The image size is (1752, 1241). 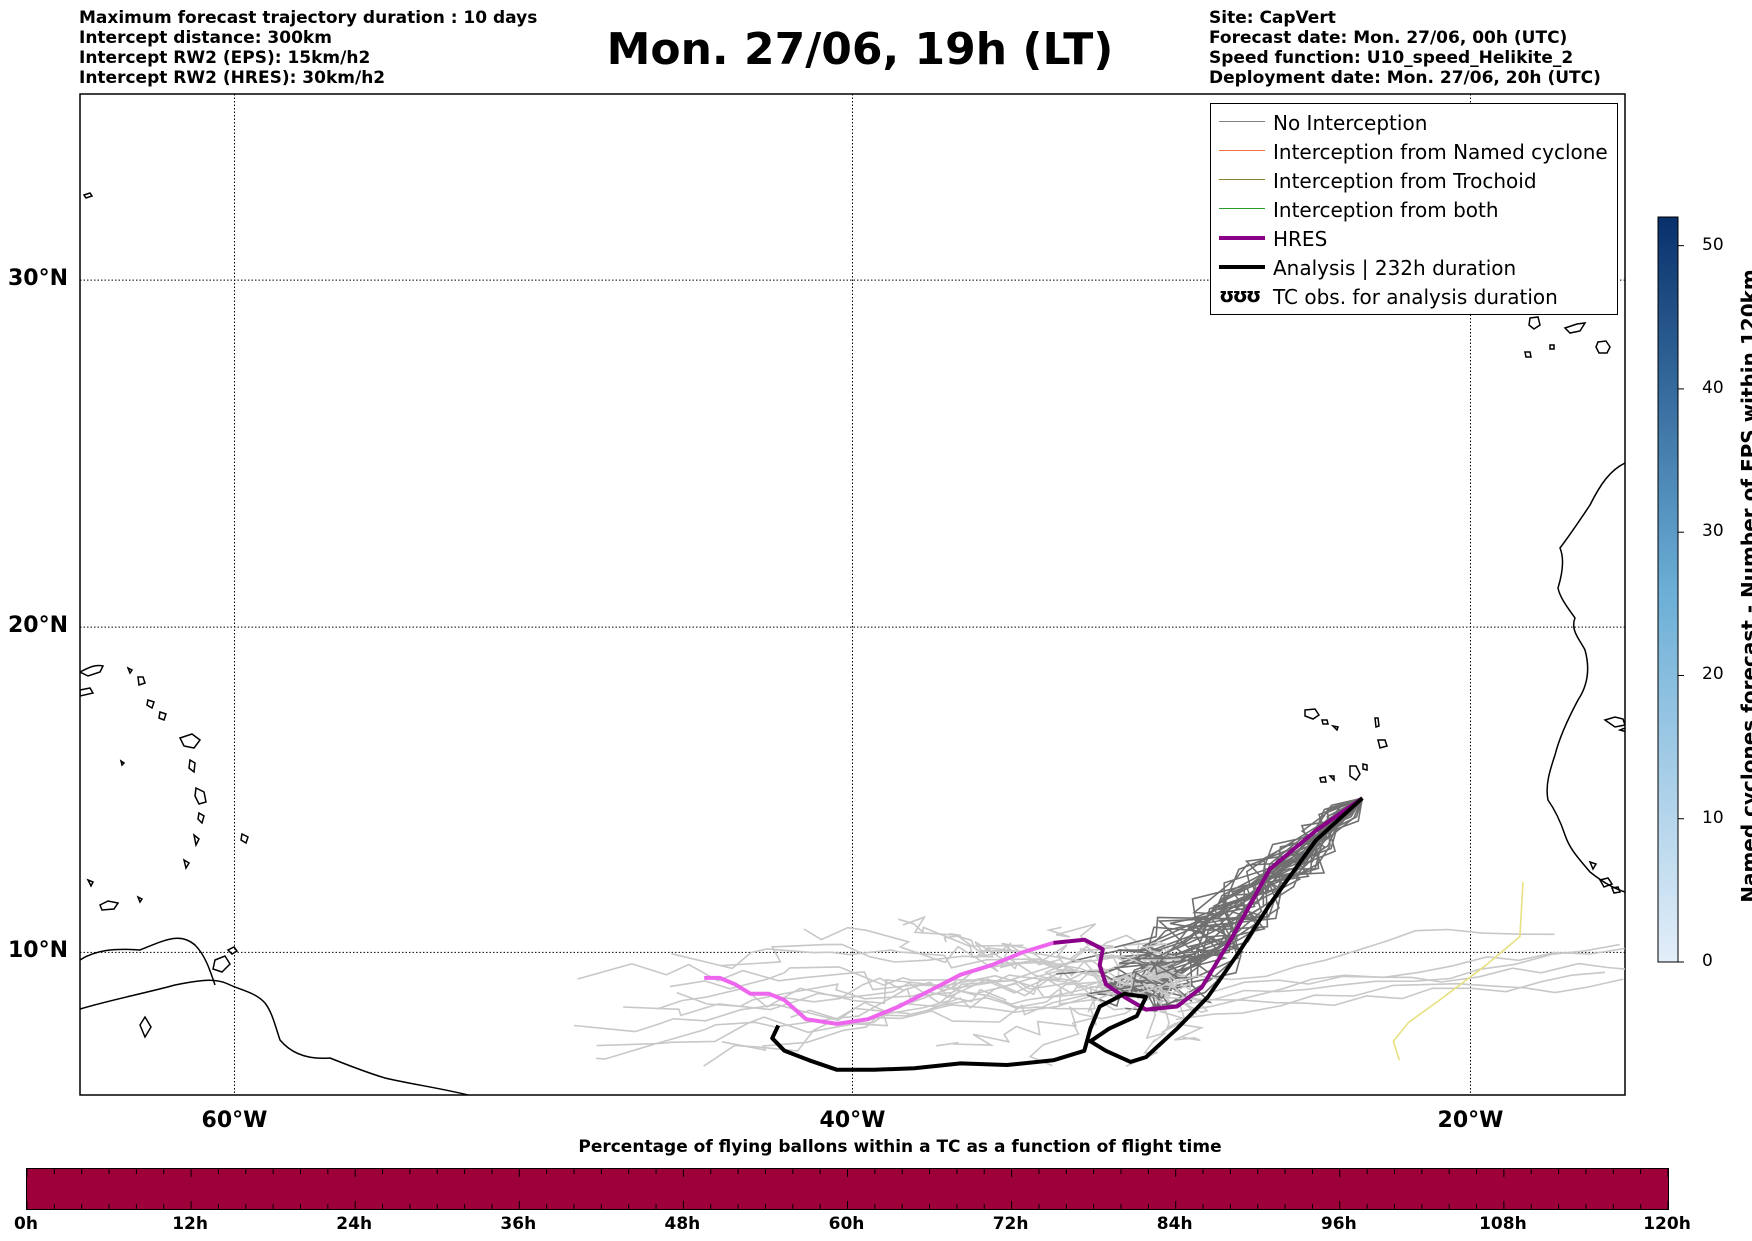 I want to click on colorbar, so click(x=1670, y=589).